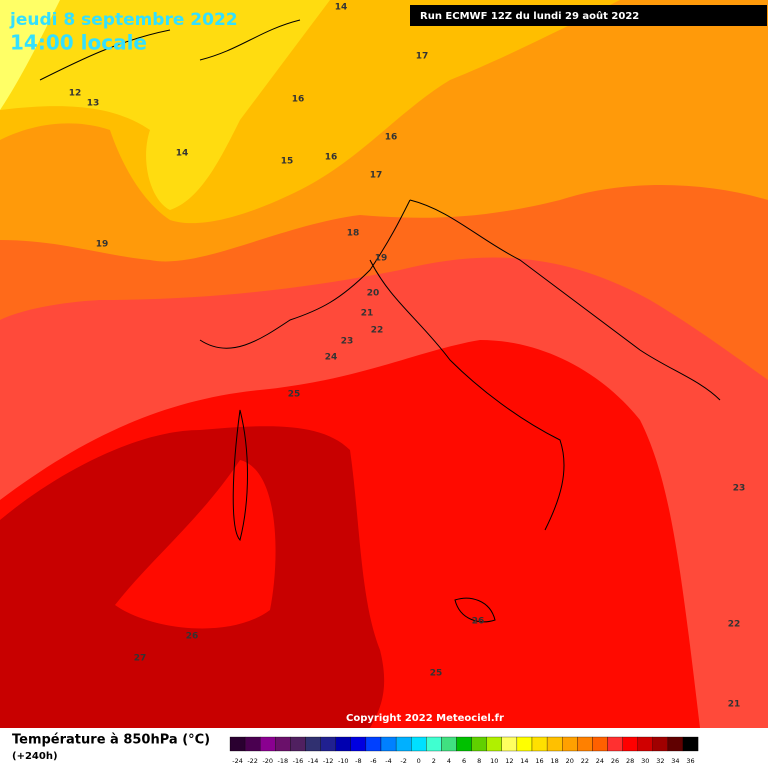 This screenshot has height=772, width=768. What do you see at coordinates (358, 761) in the screenshot?
I see `scale-label: -8` at bounding box center [358, 761].